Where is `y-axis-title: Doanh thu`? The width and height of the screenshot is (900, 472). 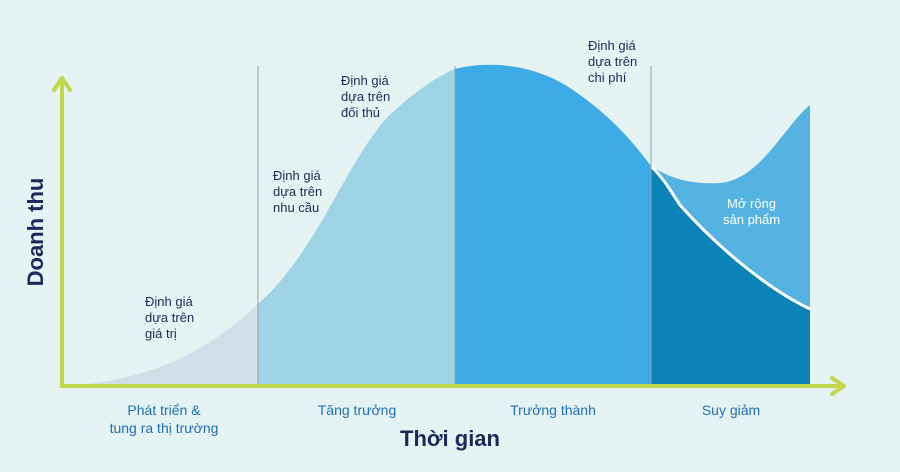 y-axis-title: Doanh thu is located at coordinates (35, 232).